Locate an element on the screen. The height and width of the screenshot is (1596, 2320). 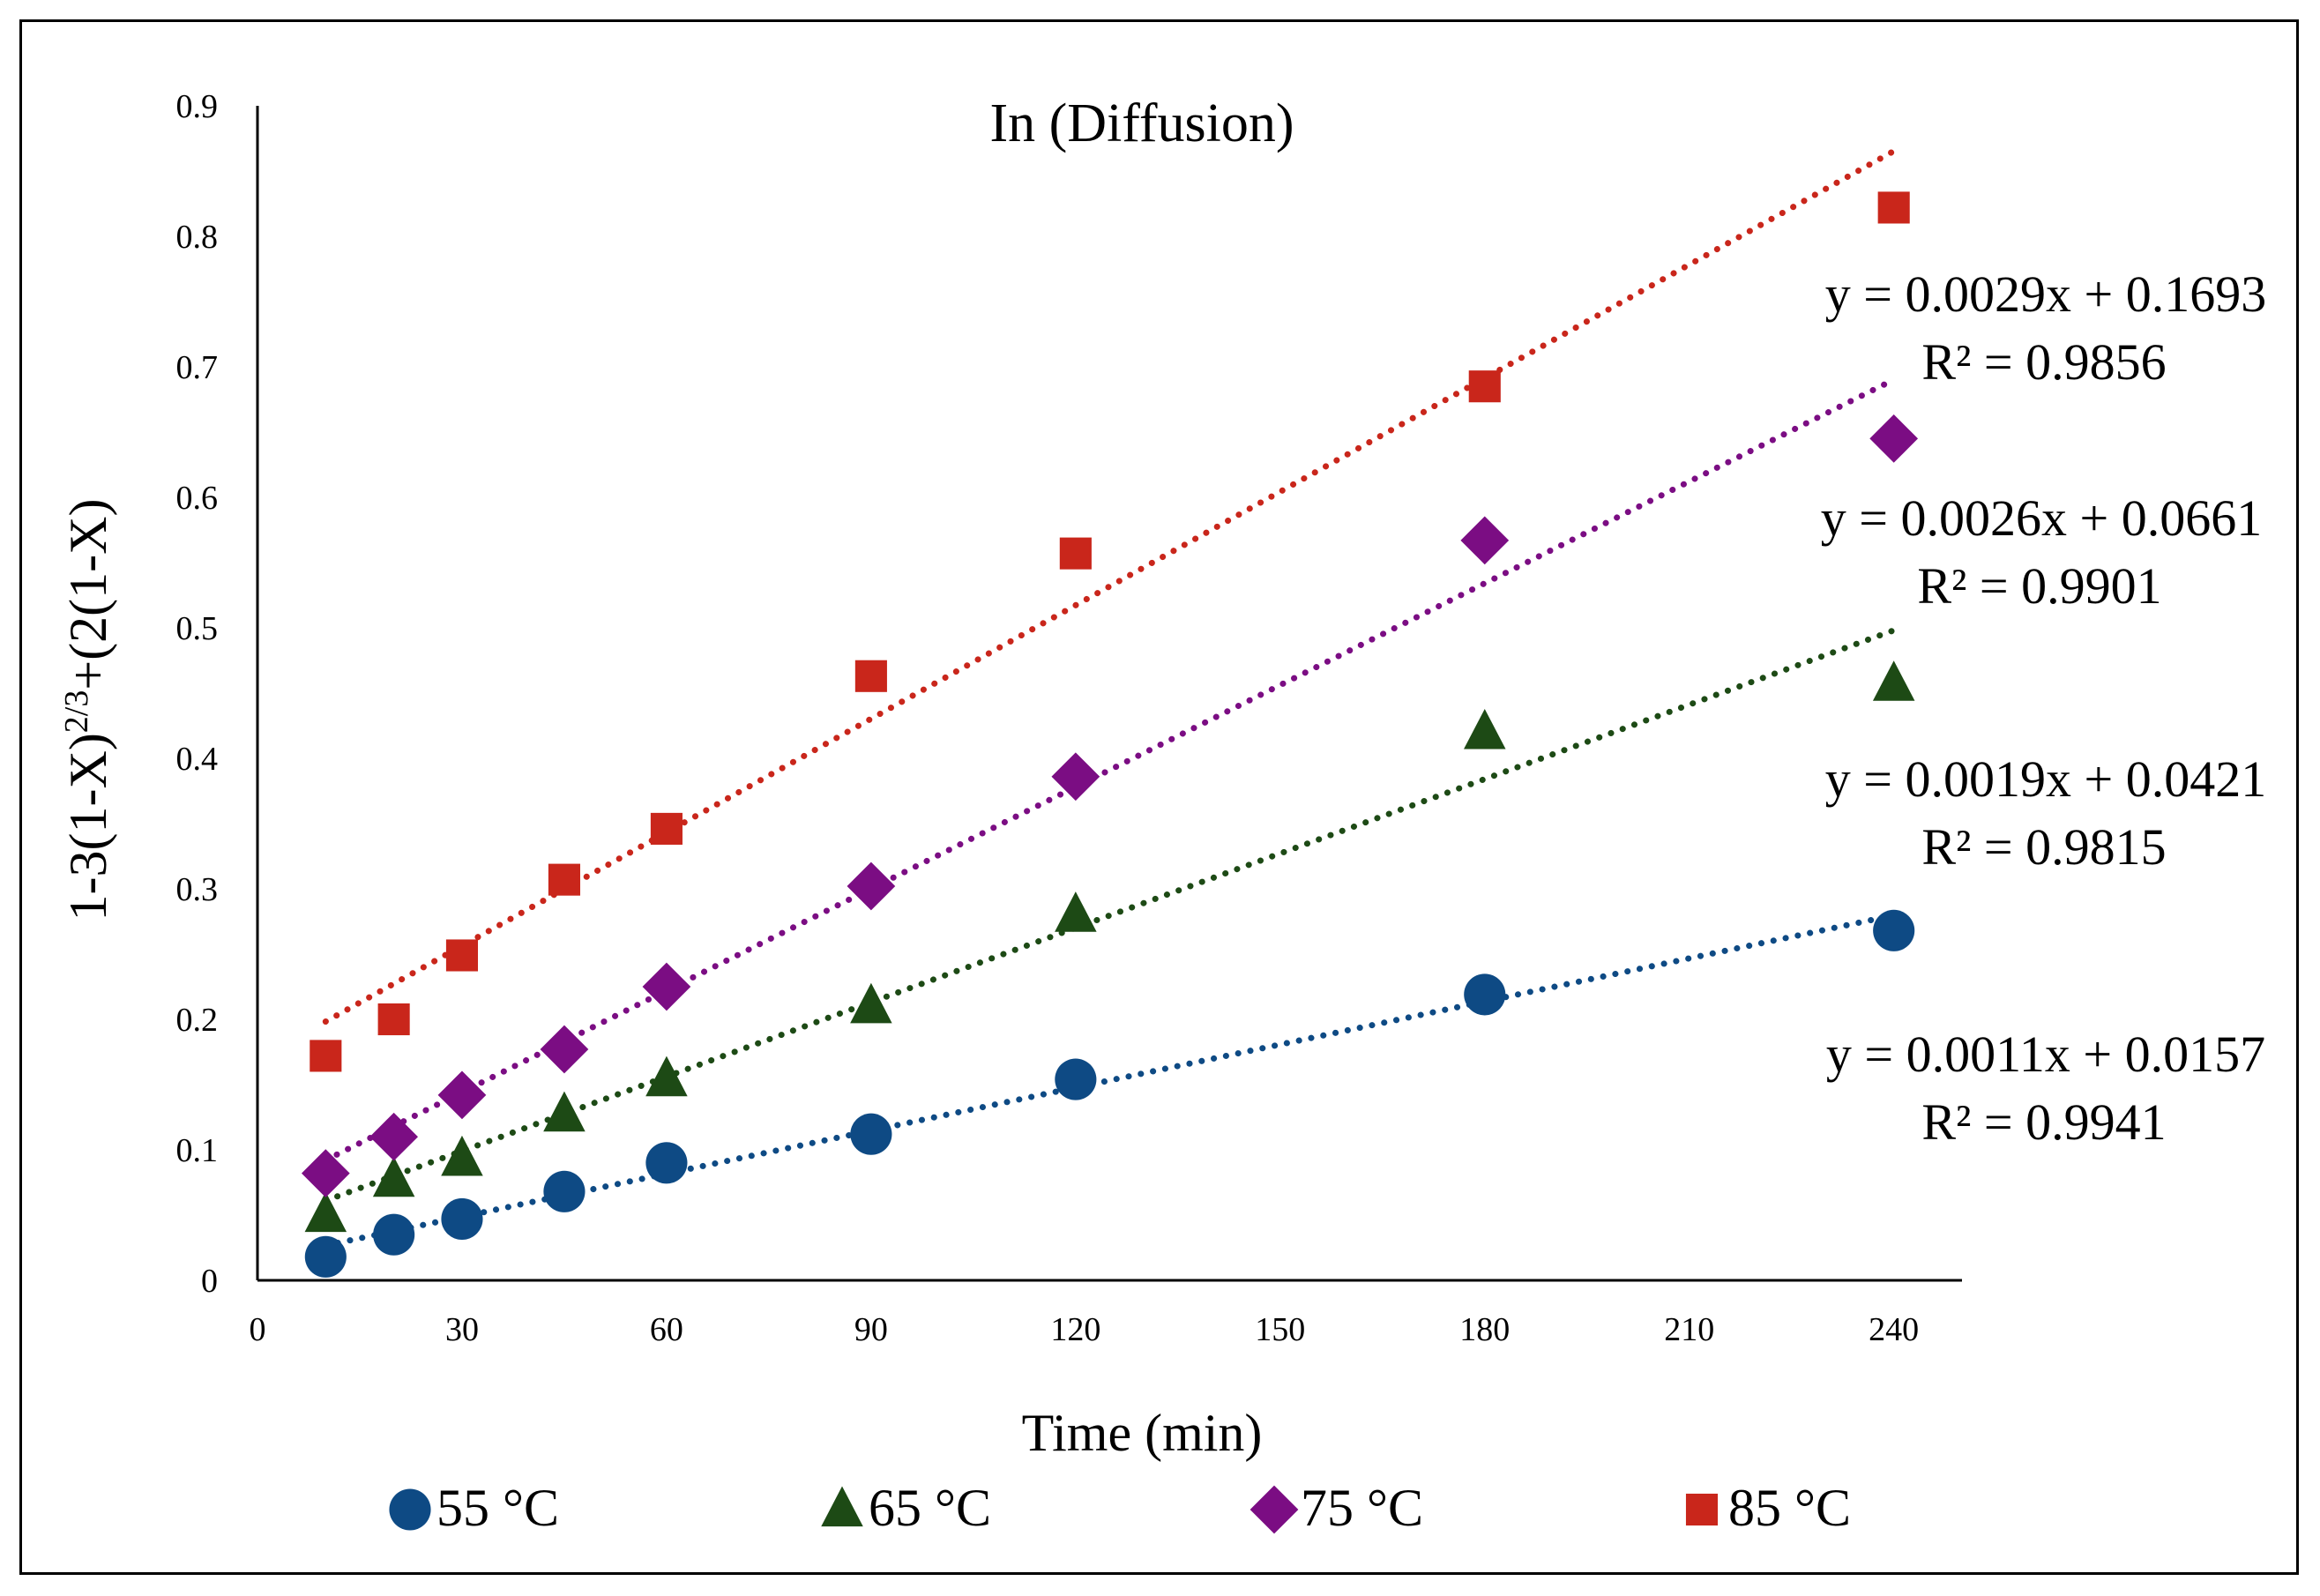
legend-label: 55 °C is located at coordinates (497, 1508).